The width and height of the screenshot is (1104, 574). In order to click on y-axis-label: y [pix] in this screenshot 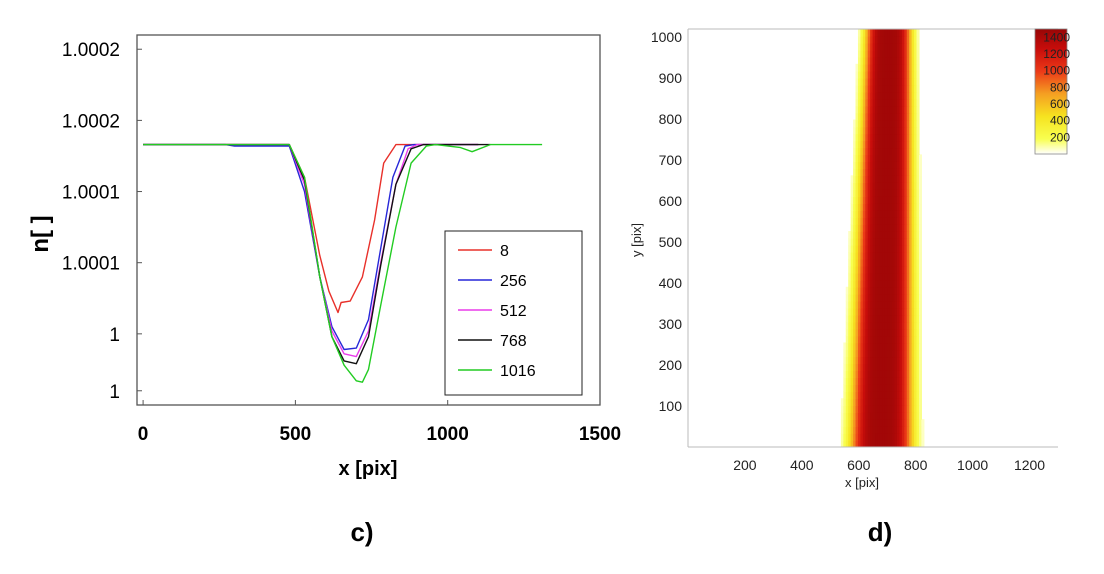, I will do `click(636, 240)`.